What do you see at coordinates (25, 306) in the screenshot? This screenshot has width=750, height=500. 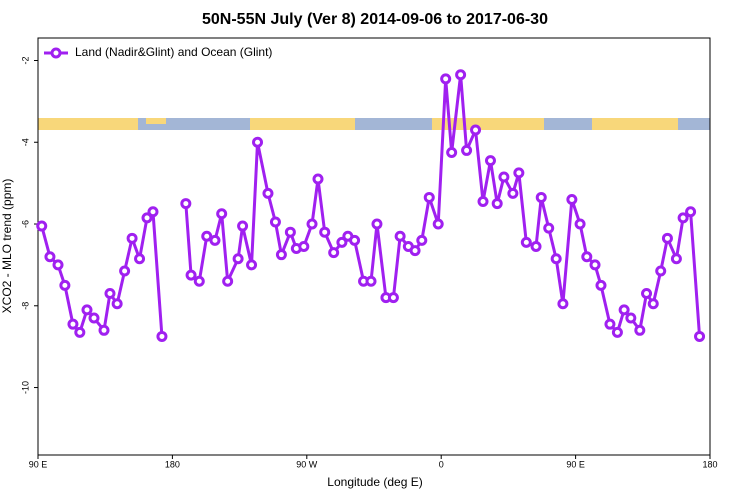 I see `y-tick-label: -8` at bounding box center [25, 306].